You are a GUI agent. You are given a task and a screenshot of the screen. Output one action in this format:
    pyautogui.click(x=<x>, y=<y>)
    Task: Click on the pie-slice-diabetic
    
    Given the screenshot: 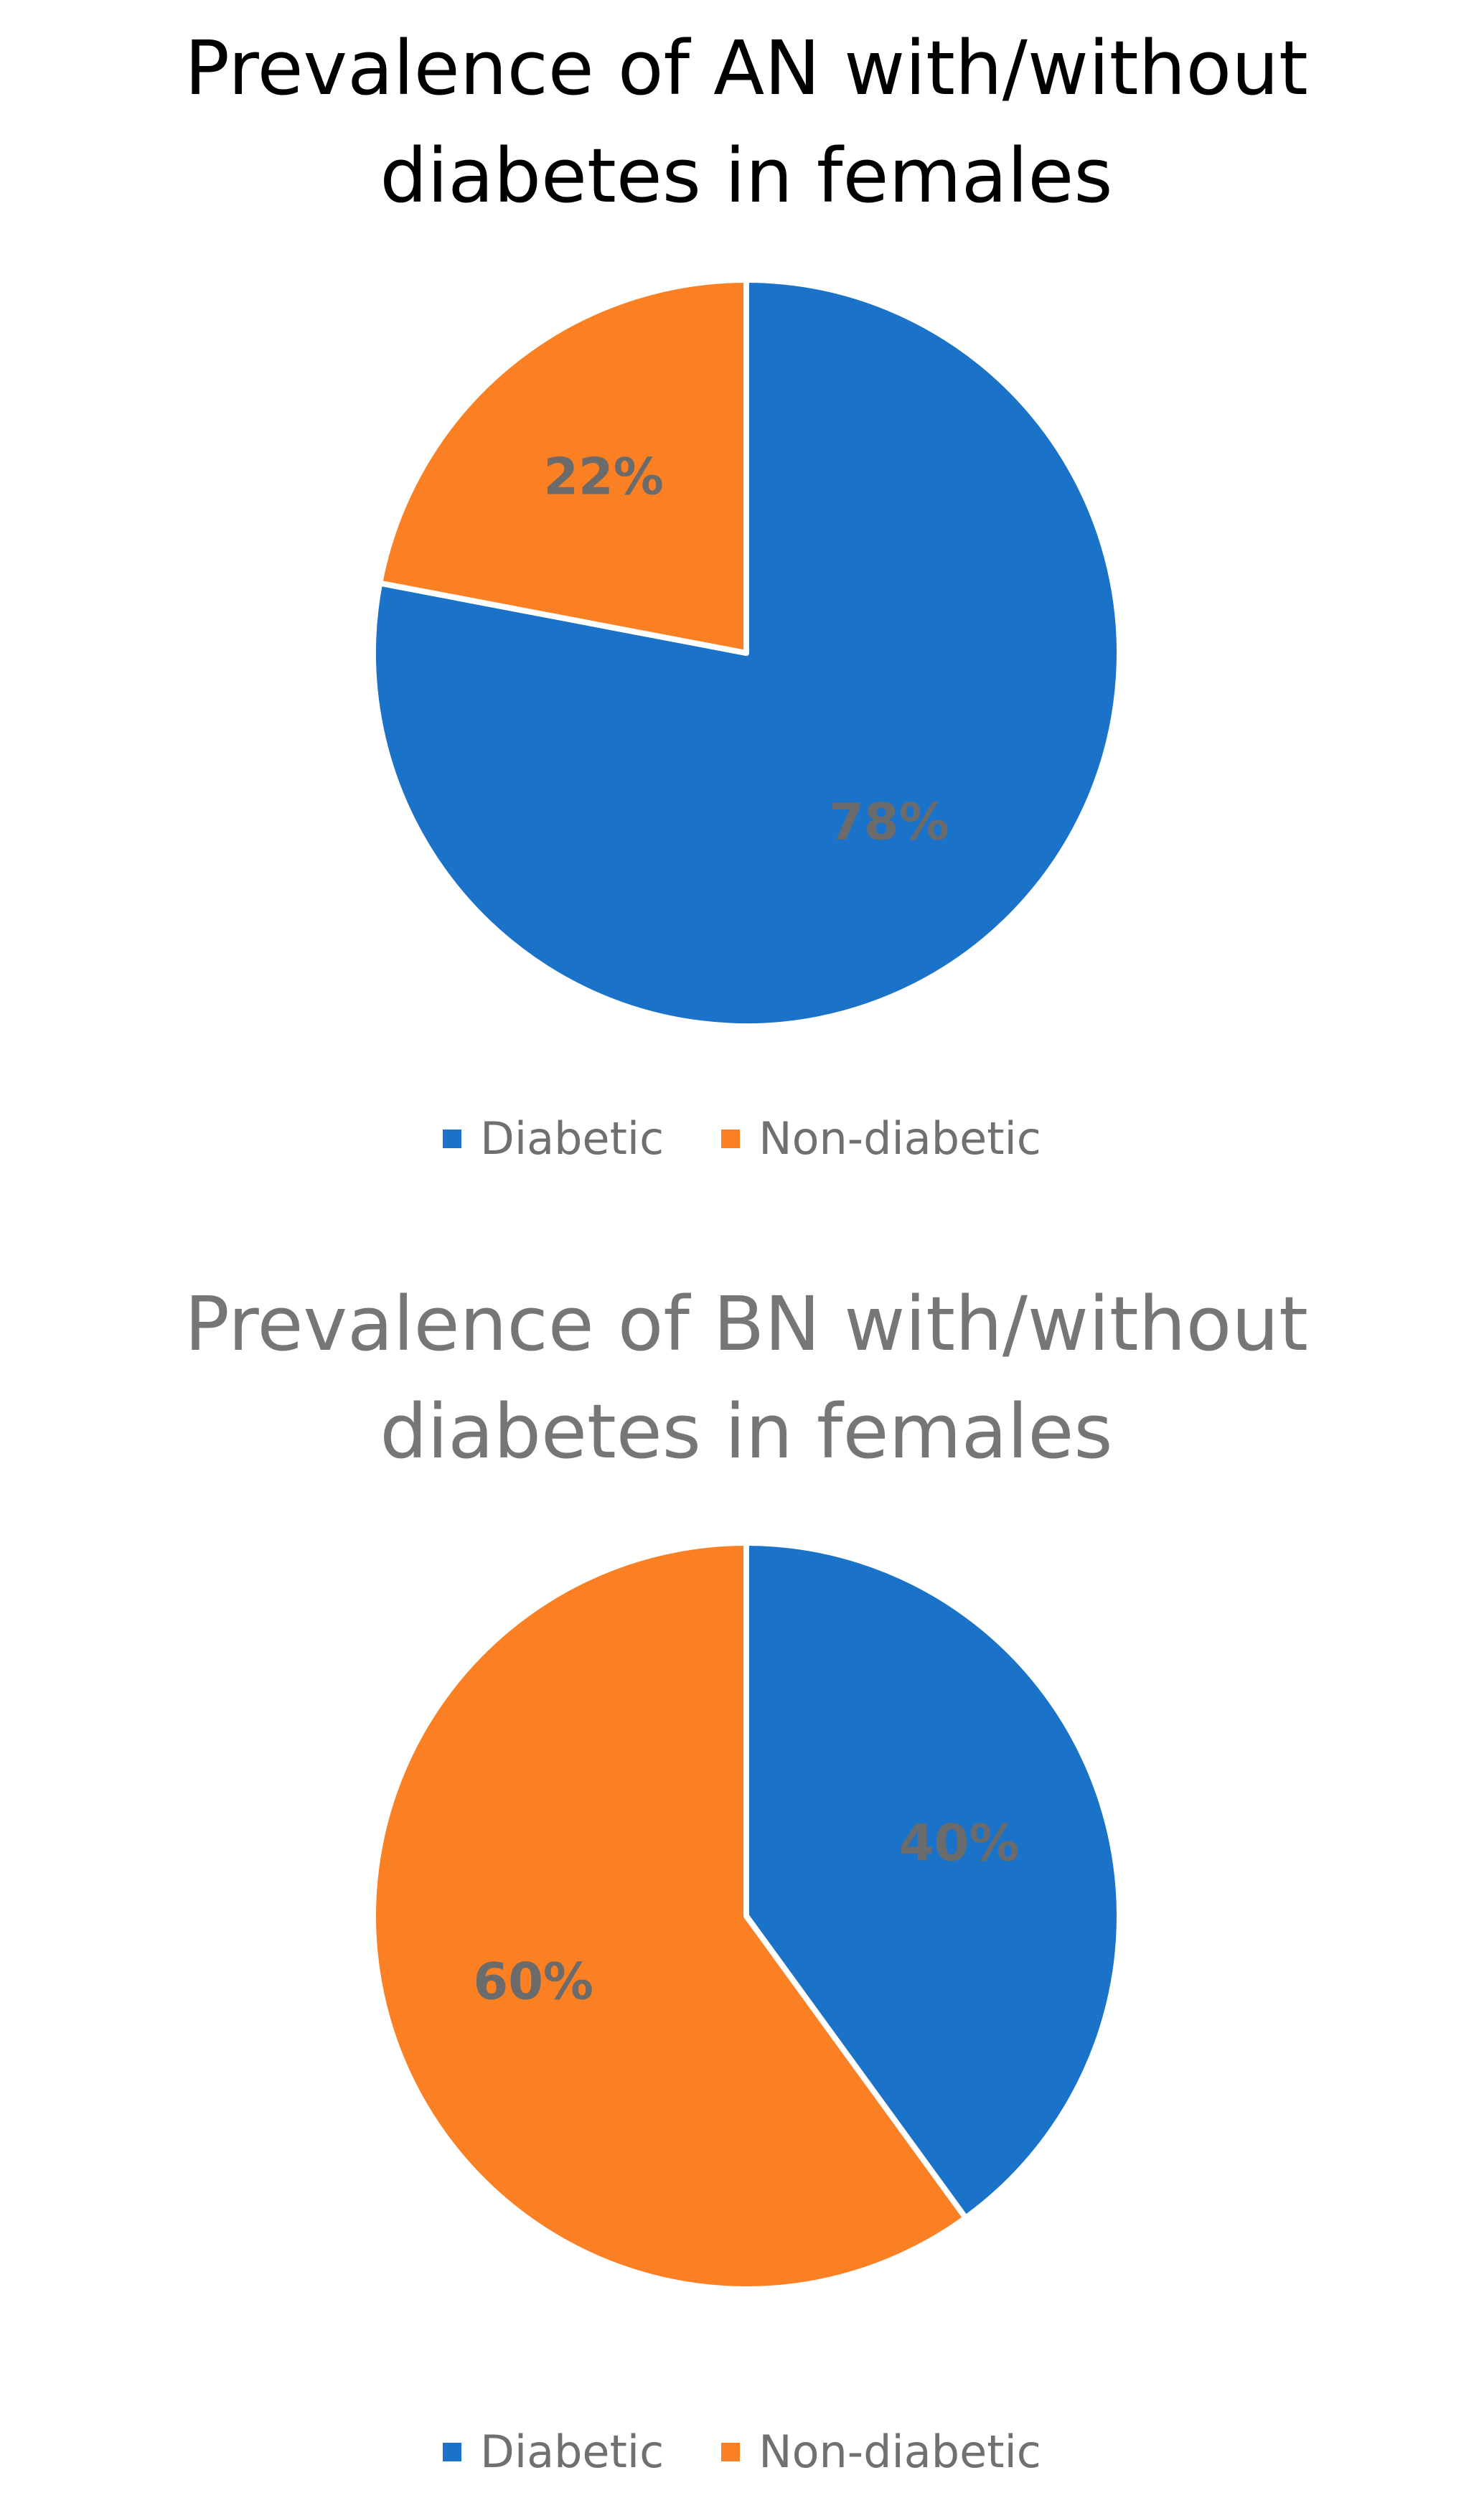 What is the action you would take?
    pyautogui.click(x=932, y=1880)
    